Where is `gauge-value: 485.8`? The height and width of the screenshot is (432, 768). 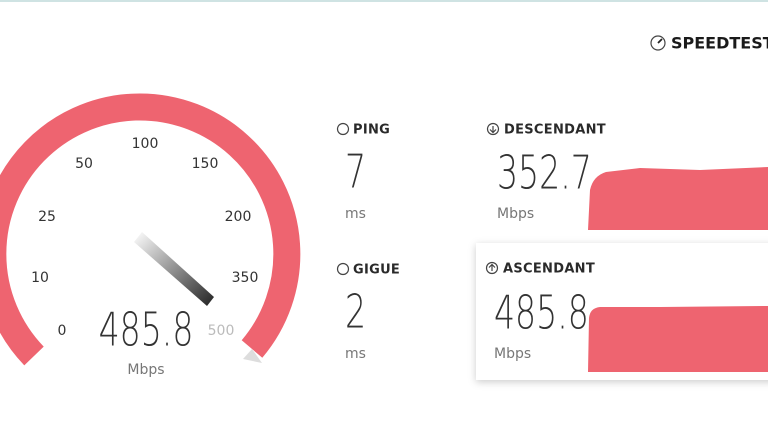 gauge-value: 485.8 is located at coordinates (146, 330).